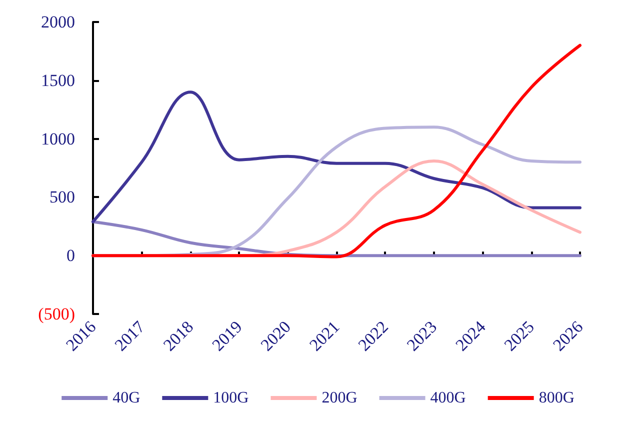 The width and height of the screenshot is (636, 427). I want to click on legend-label: 200G, so click(340, 398).